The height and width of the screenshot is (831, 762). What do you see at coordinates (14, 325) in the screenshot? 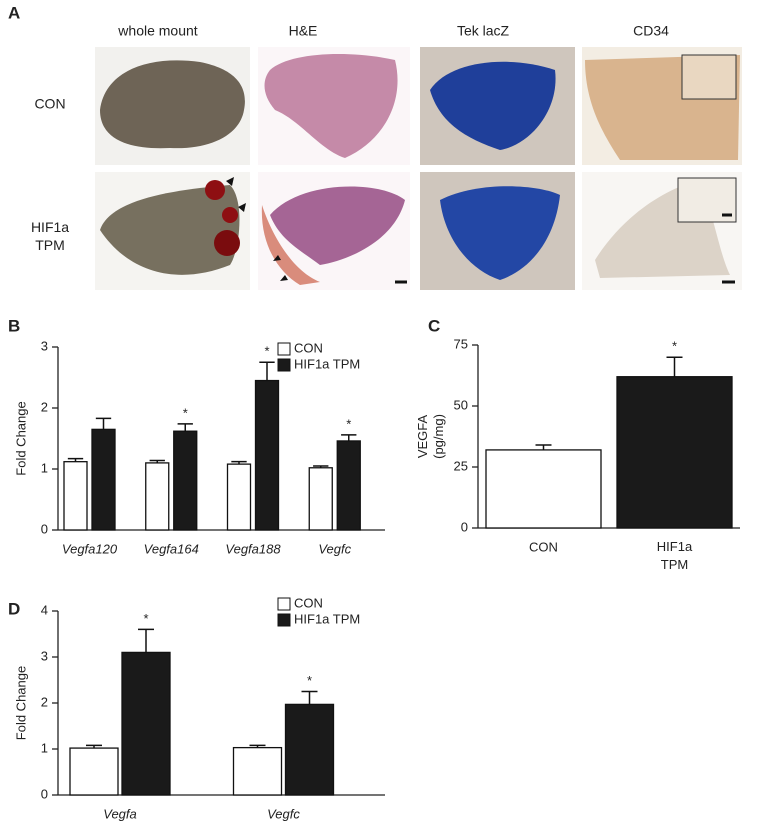
I see `panel-label: B` at bounding box center [14, 325].